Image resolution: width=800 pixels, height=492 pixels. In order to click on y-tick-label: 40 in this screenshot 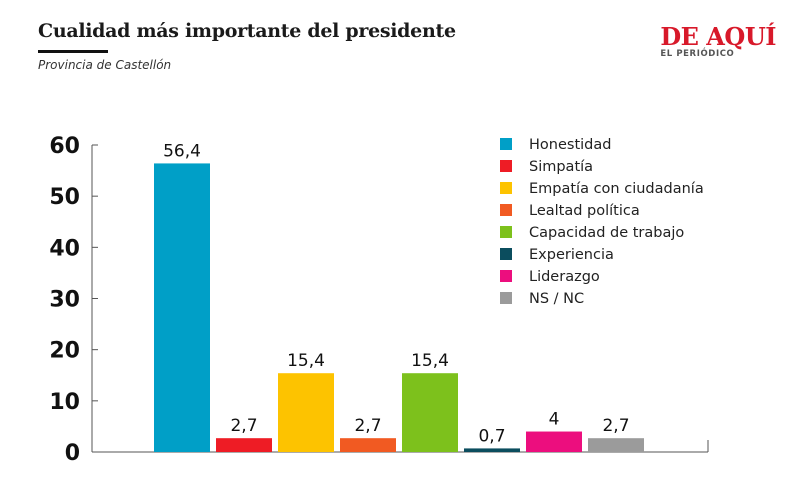, I will do `click(64, 248)`.